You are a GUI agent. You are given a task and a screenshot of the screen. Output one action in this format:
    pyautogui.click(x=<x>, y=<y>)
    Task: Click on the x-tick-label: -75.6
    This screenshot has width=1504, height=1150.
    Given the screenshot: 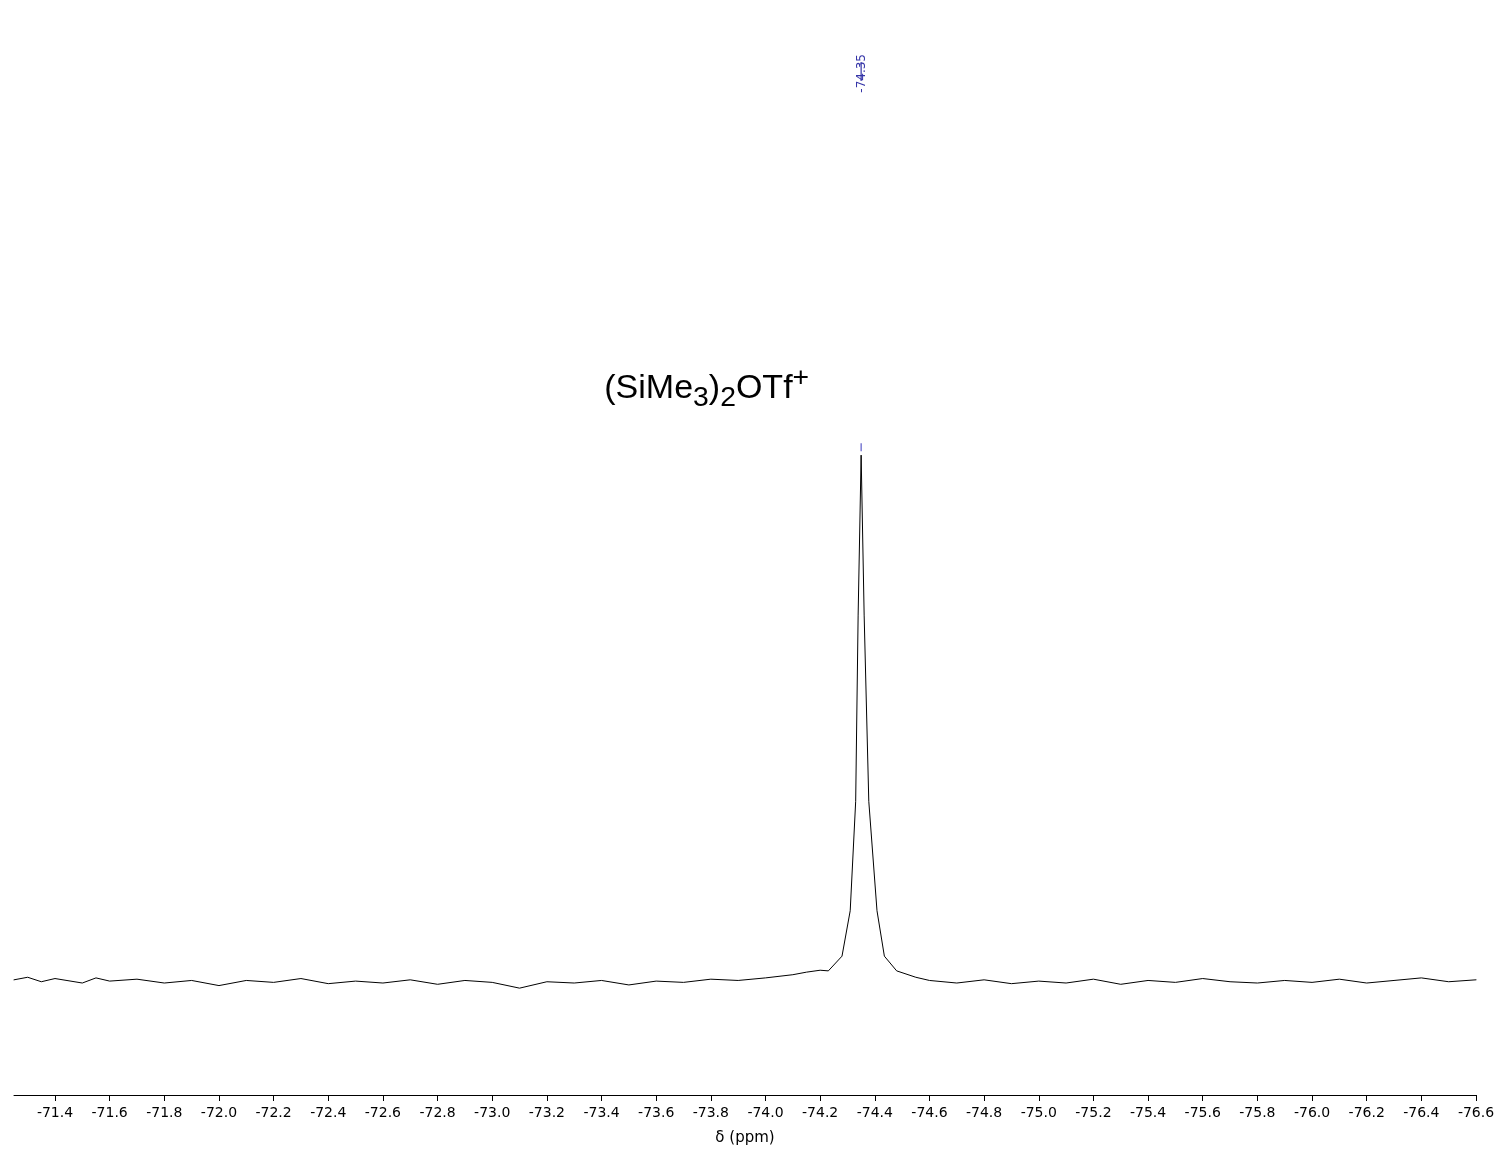 What is the action you would take?
    pyautogui.click(x=1202, y=1112)
    